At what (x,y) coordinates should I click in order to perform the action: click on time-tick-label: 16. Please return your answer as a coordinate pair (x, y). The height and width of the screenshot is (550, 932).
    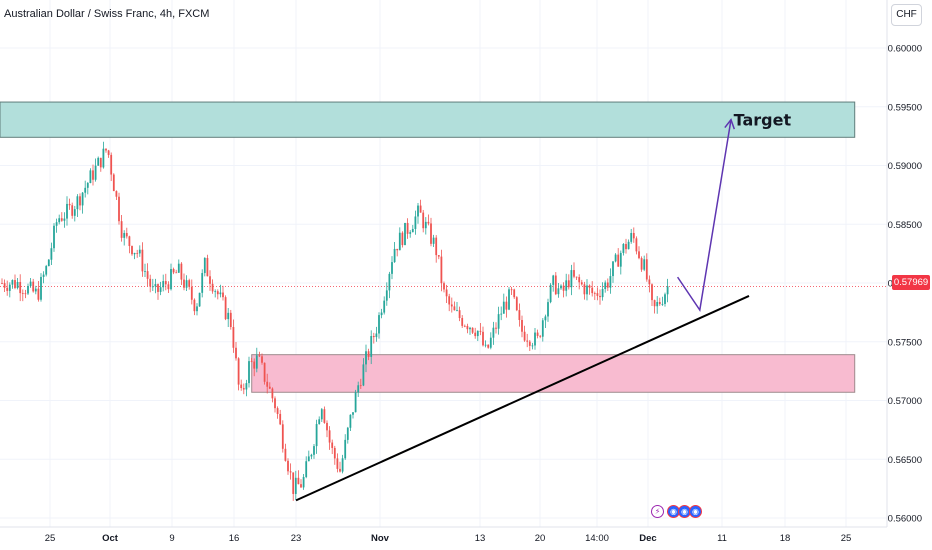
    Looking at the image, I should click on (234, 538).